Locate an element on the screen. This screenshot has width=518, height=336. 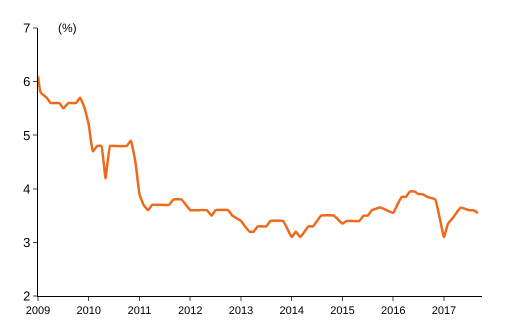
x-tick-label: 2012 is located at coordinates (190, 311).